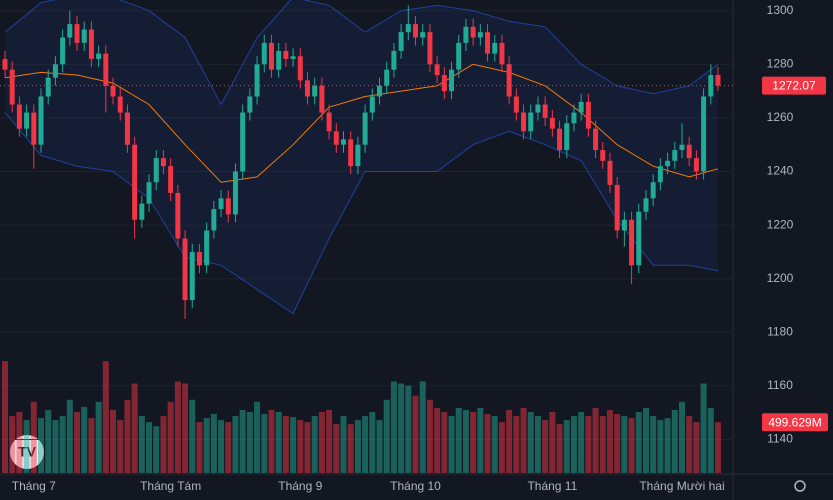 The image size is (833, 500). Describe the element at coordinates (780, 439) in the screenshot. I see `y-tick-label: 1140` at that location.